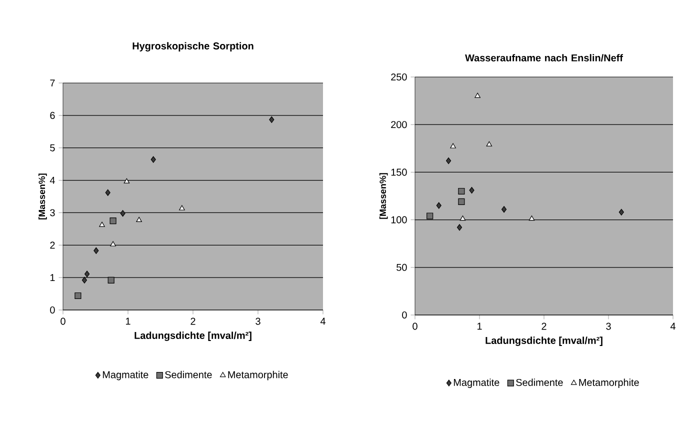  What do you see at coordinates (52, 277) in the screenshot?
I see `y-tick-label: 1` at bounding box center [52, 277].